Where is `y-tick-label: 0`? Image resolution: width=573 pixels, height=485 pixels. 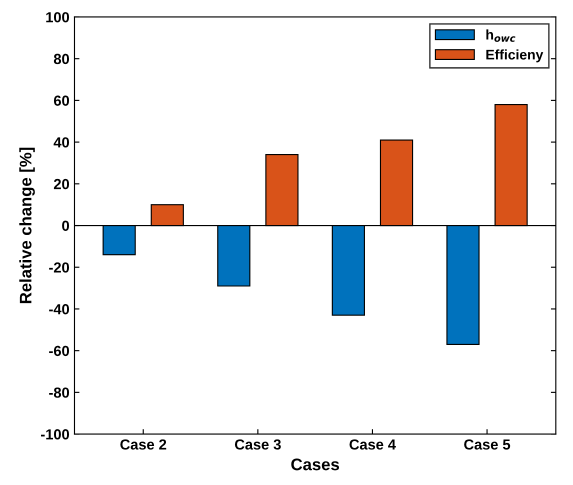
y-tick-label: 0 is located at coordinates (66, 225).